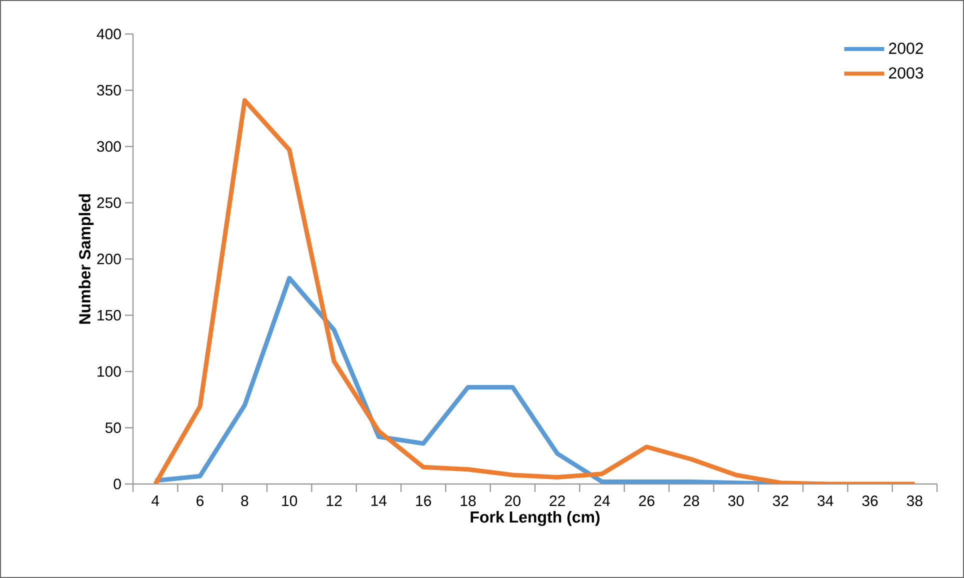 Image resolution: width=964 pixels, height=578 pixels. Describe the element at coordinates (736, 501) in the screenshot. I see `x-tick-label: 30` at that location.